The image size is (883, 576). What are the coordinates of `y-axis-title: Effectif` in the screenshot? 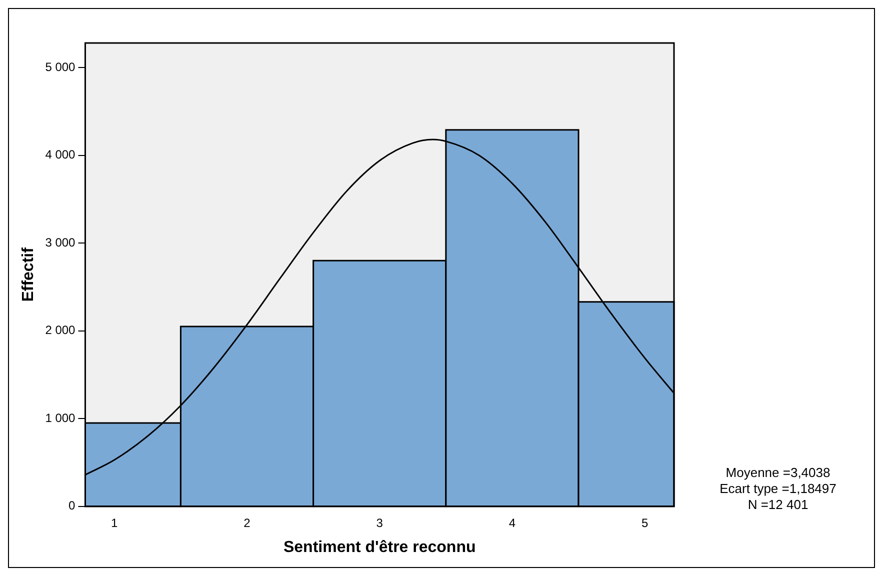 It's located at (29, 274).